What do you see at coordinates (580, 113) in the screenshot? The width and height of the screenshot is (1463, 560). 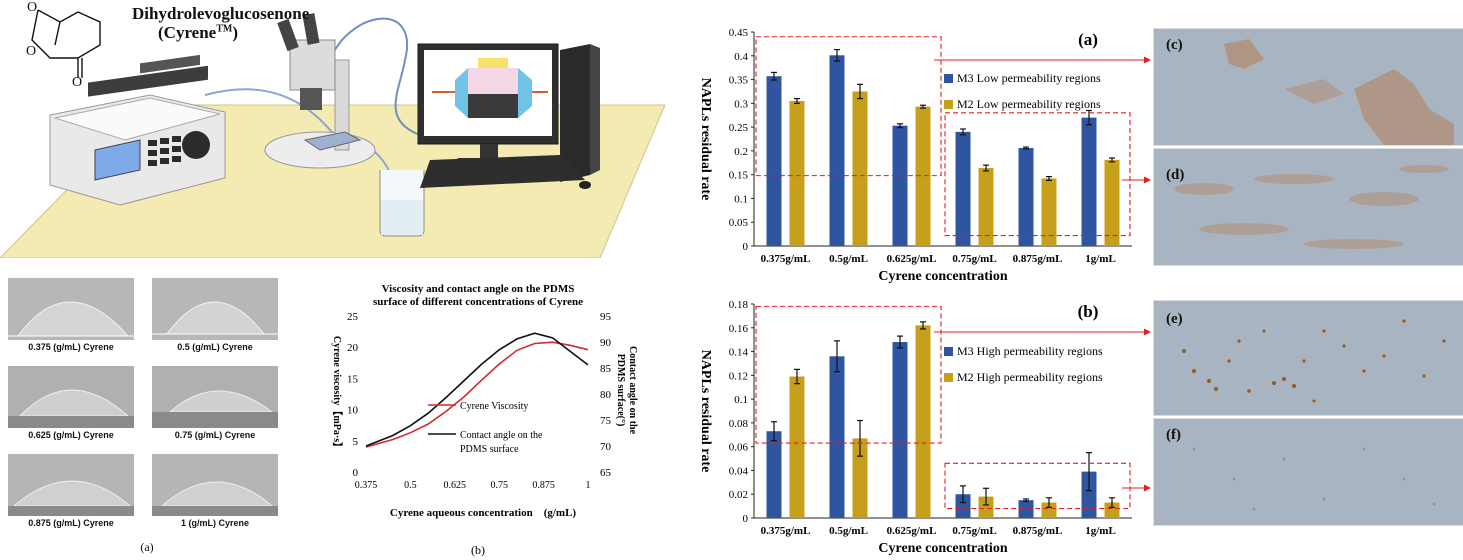 I see `computer-tower` at bounding box center [580, 113].